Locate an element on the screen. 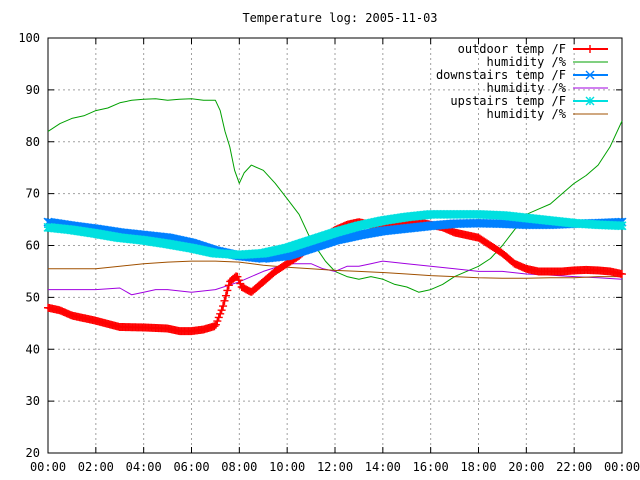  x-tick-label: 10:00 is located at coordinates (287, 467).